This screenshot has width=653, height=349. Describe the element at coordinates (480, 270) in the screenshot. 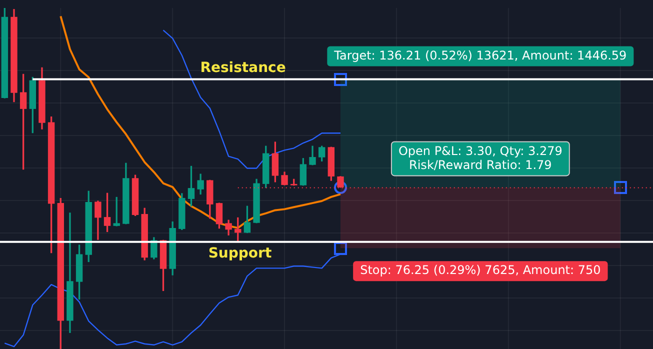

I see `annotation: Stop: 76.25 (0.29%) 7625, Amount: 750` at that location.